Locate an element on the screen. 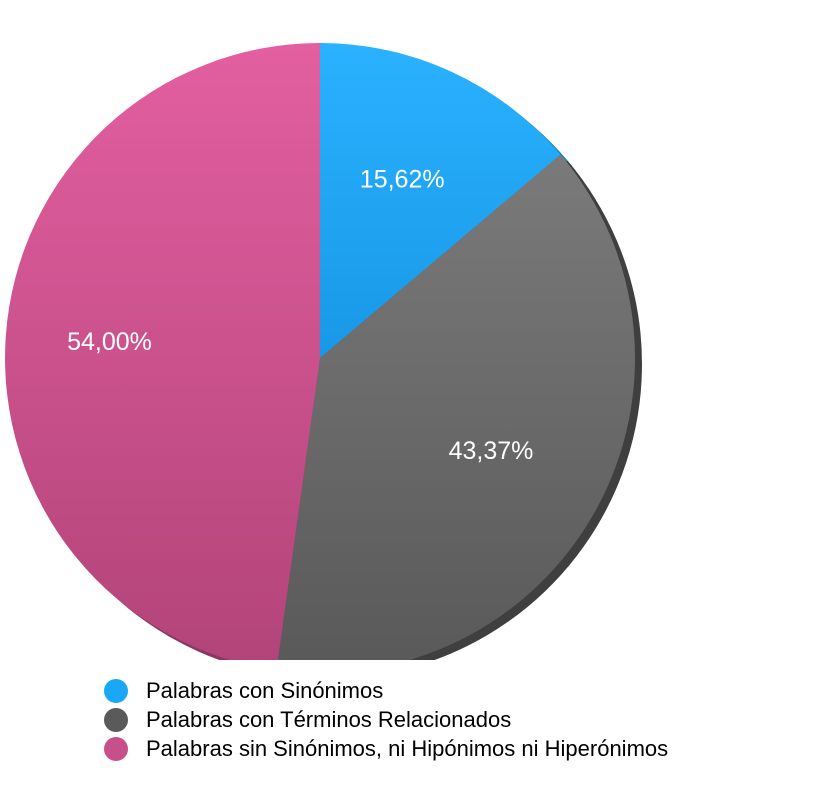 This screenshot has height=790, width=834. legend-item-terminos-relacionados: Palabras con Términos Relacionados is located at coordinates (386, 719).